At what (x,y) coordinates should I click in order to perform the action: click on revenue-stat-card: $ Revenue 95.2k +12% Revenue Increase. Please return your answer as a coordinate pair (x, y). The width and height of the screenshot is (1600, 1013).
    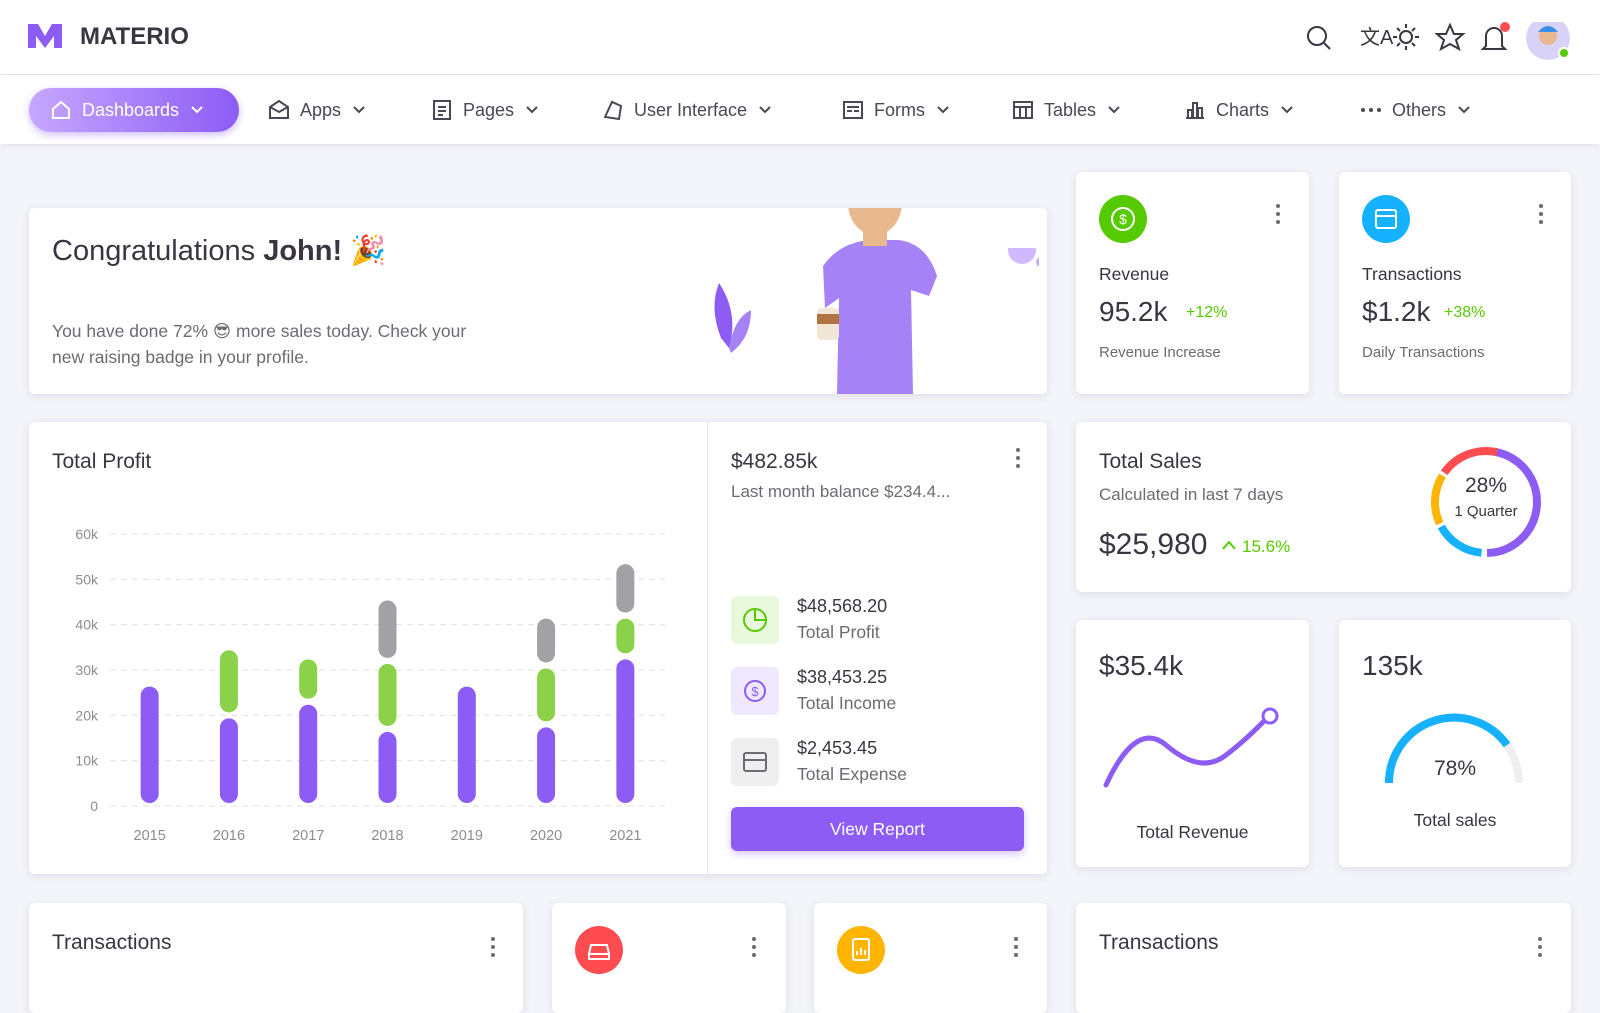
    Looking at the image, I should click on (1192, 283).